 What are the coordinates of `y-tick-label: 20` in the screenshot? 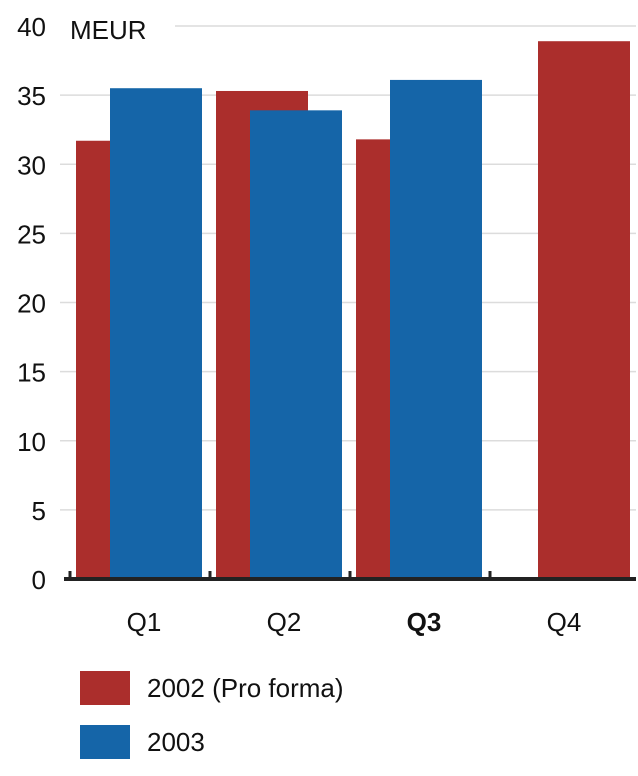 It's located at (31, 304).